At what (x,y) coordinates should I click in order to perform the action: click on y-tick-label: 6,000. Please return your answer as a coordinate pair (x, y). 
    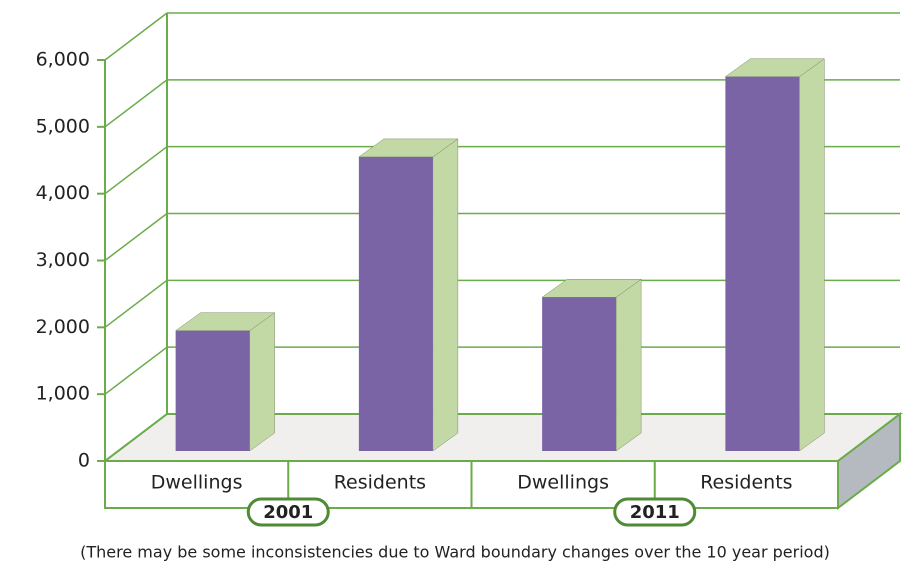
    Looking at the image, I should click on (63, 60).